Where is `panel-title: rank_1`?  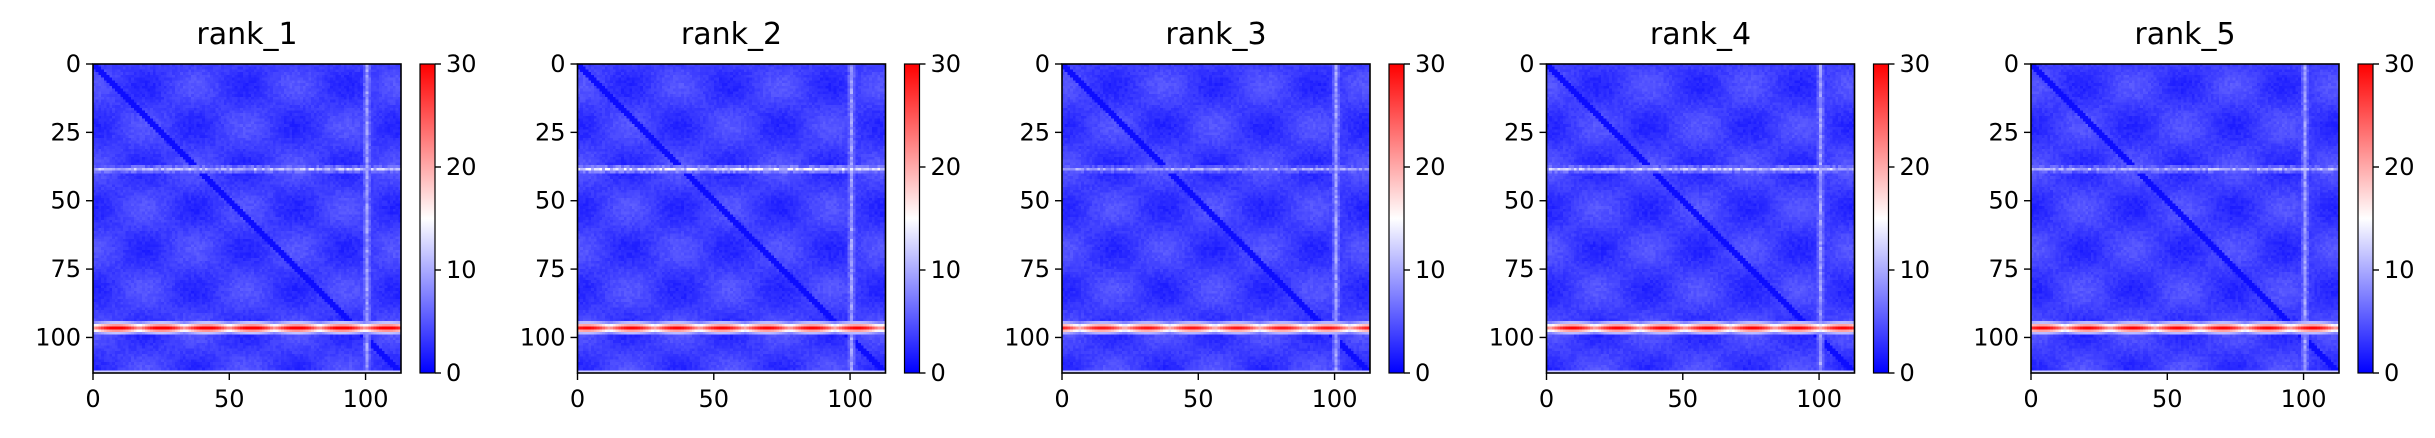 panel-title: rank_1 is located at coordinates (246, 34).